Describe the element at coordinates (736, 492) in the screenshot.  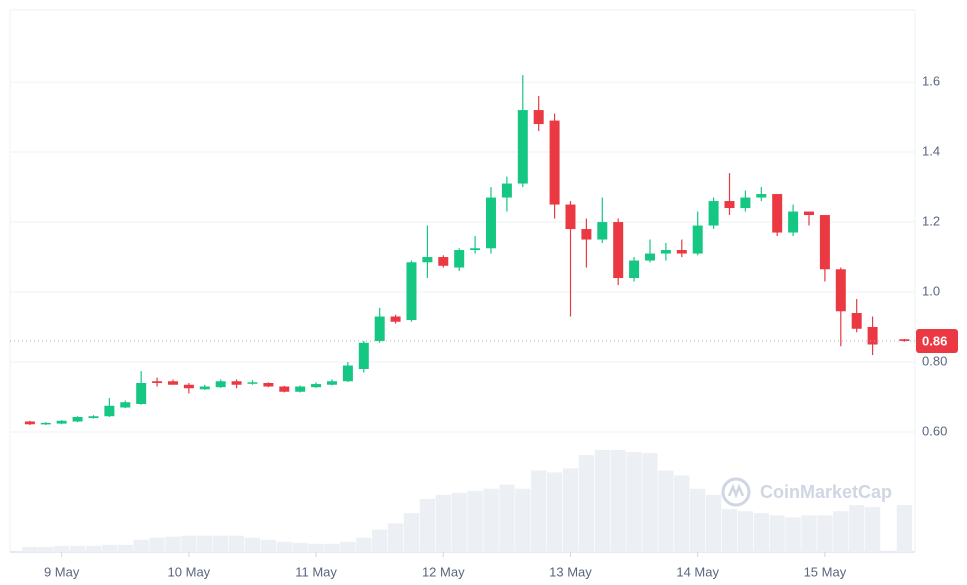
I see `logo` at that location.